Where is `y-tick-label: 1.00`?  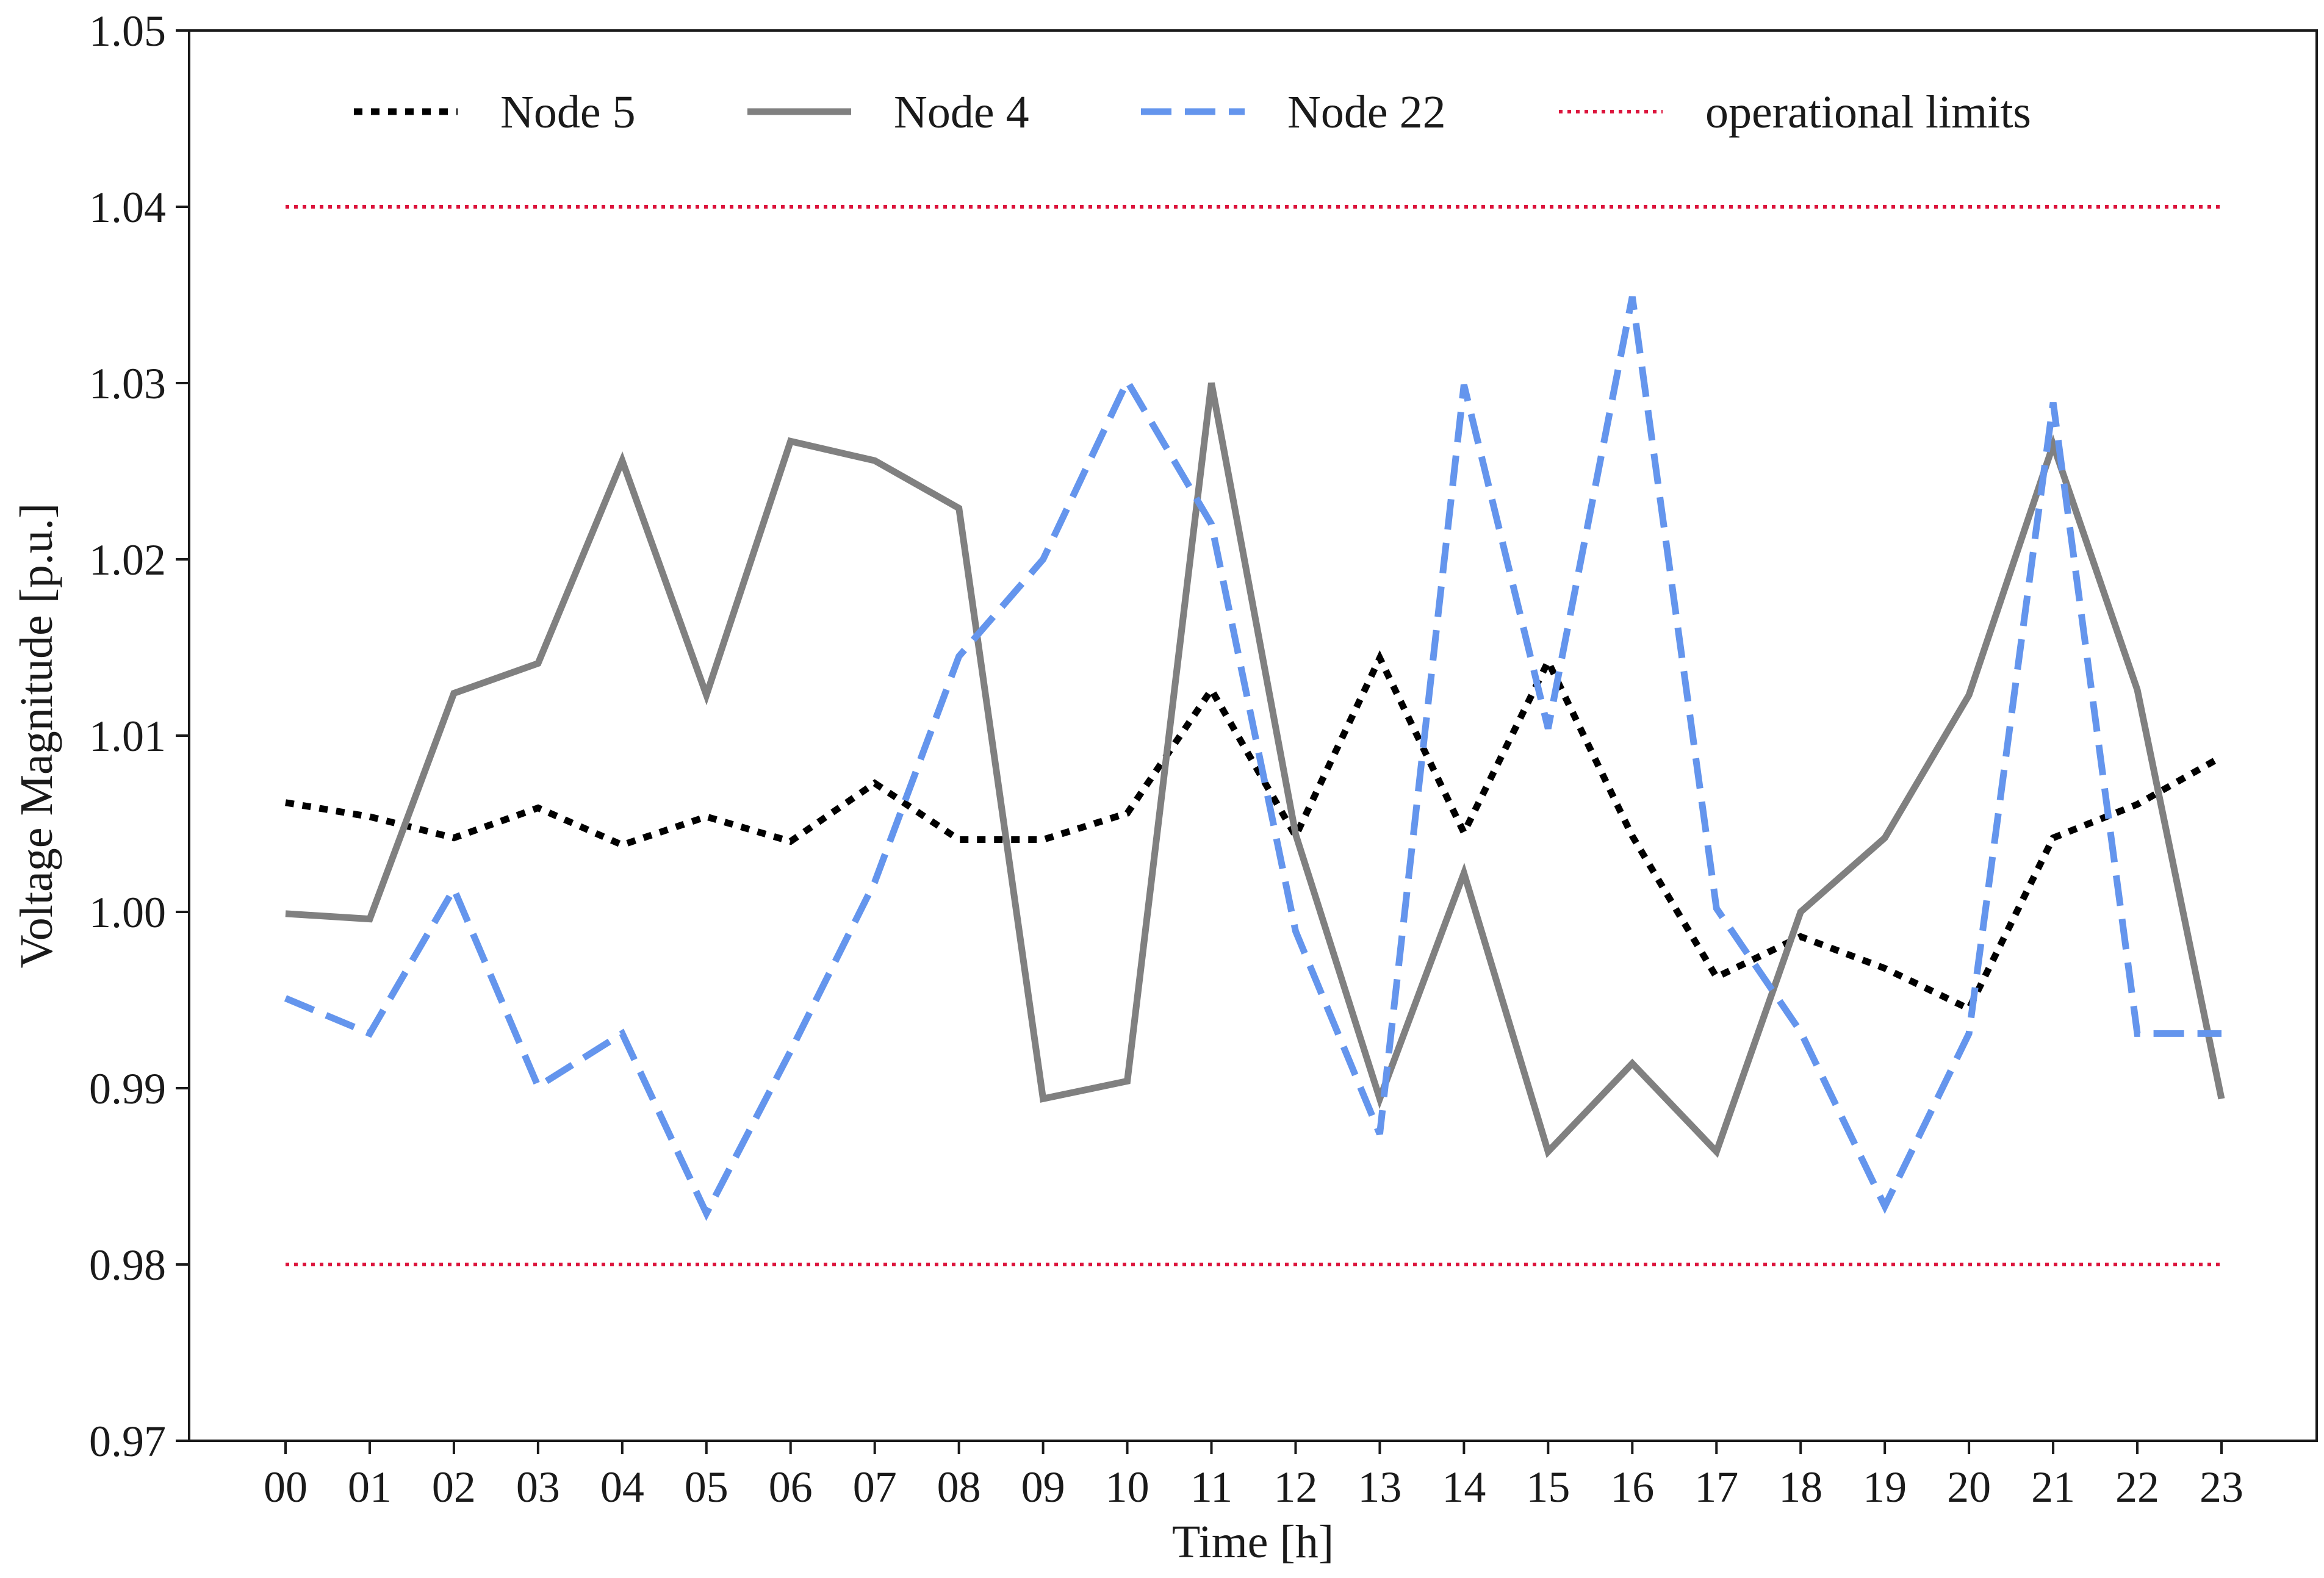
y-tick-label: 1.00 is located at coordinates (128, 912).